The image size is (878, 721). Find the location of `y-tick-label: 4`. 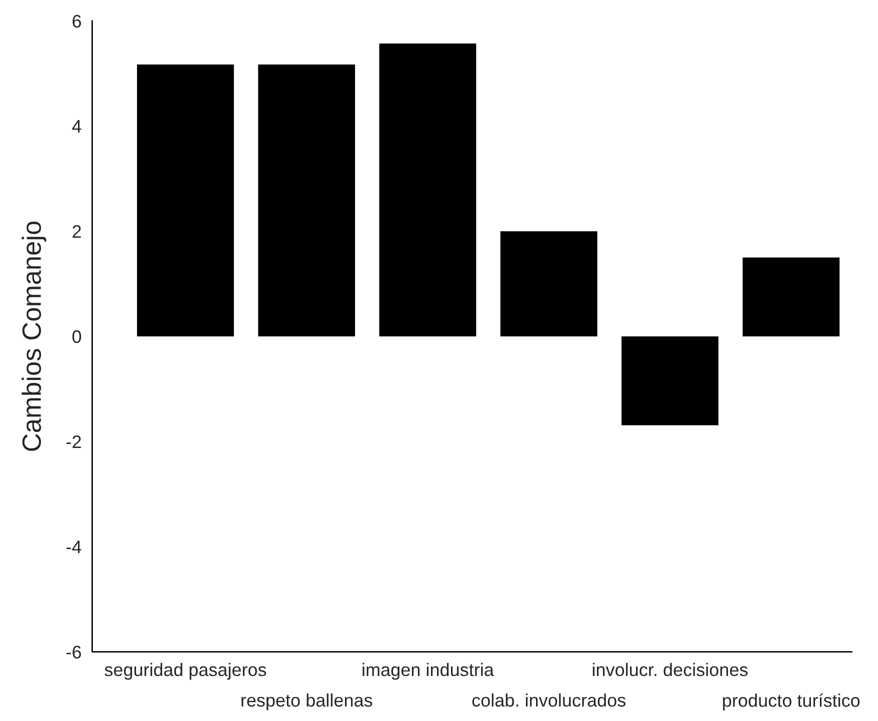

y-tick-label: 4 is located at coordinates (77, 126).